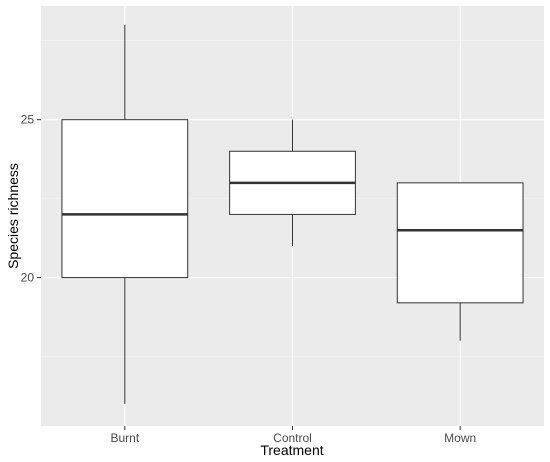 The image size is (550, 462). Describe the element at coordinates (460, 438) in the screenshot. I see `x-tick-label: Mown` at that location.